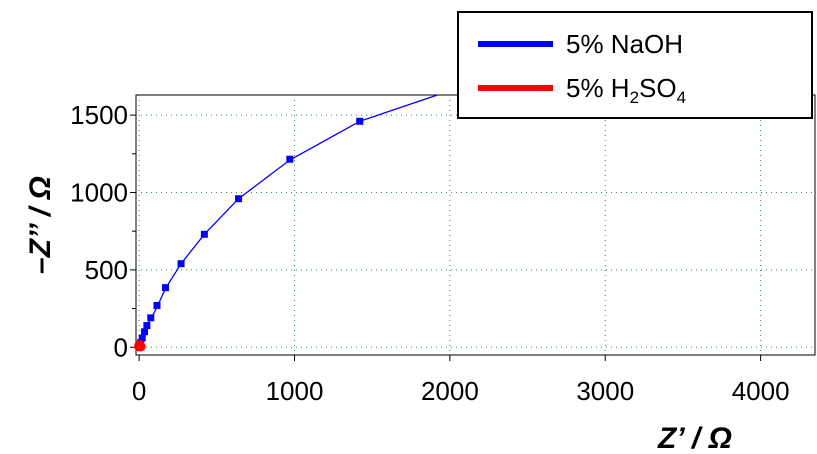 This screenshot has height=454, width=817. What do you see at coordinates (139, 391) in the screenshot?
I see `x-tick-label: 0` at bounding box center [139, 391].